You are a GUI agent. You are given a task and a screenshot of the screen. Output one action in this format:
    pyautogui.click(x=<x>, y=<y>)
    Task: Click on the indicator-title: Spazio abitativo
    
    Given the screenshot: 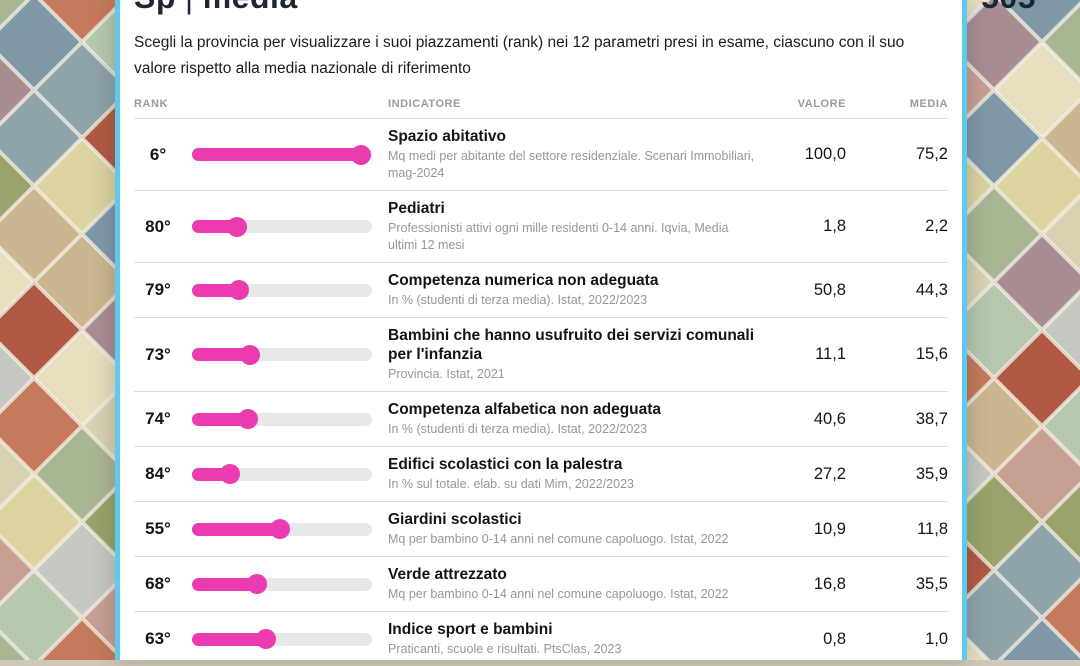 What is the action you would take?
    pyautogui.click(x=447, y=136)
    